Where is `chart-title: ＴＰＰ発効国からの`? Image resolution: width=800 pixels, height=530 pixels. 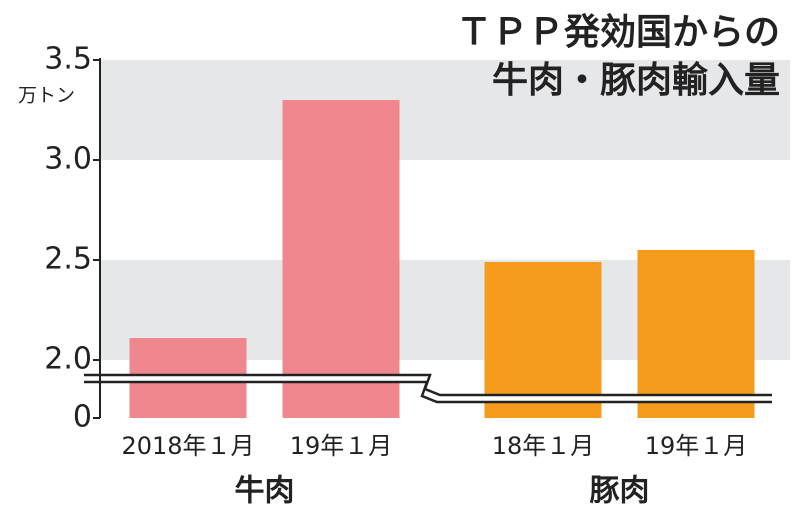
chart-title: ＴＰＰ発効国からの is located at coordinates (618, 32).